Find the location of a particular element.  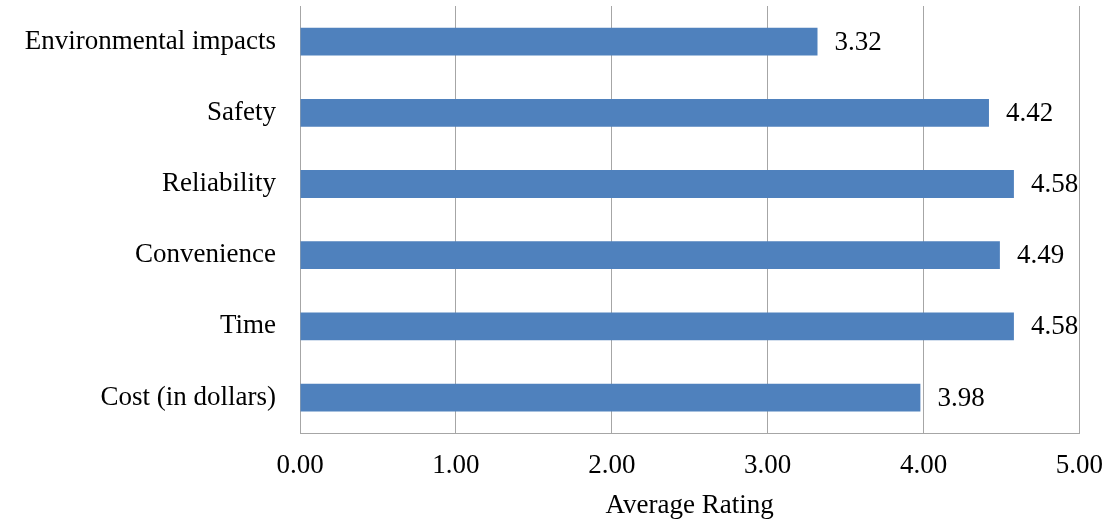

x-tick-label: 2.00 is located at coordinates (612, 464).